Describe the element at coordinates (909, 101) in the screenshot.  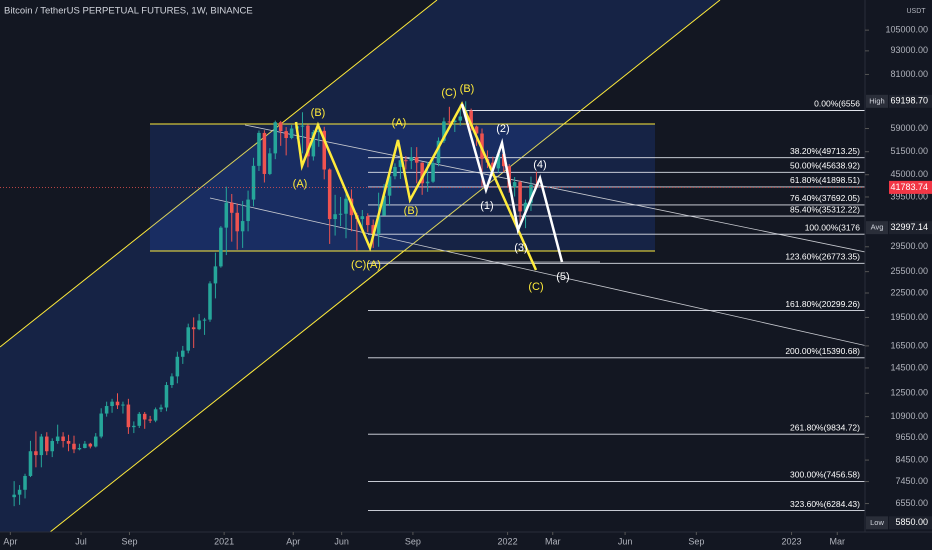
I see `marker-value: 69198.70` at that location.